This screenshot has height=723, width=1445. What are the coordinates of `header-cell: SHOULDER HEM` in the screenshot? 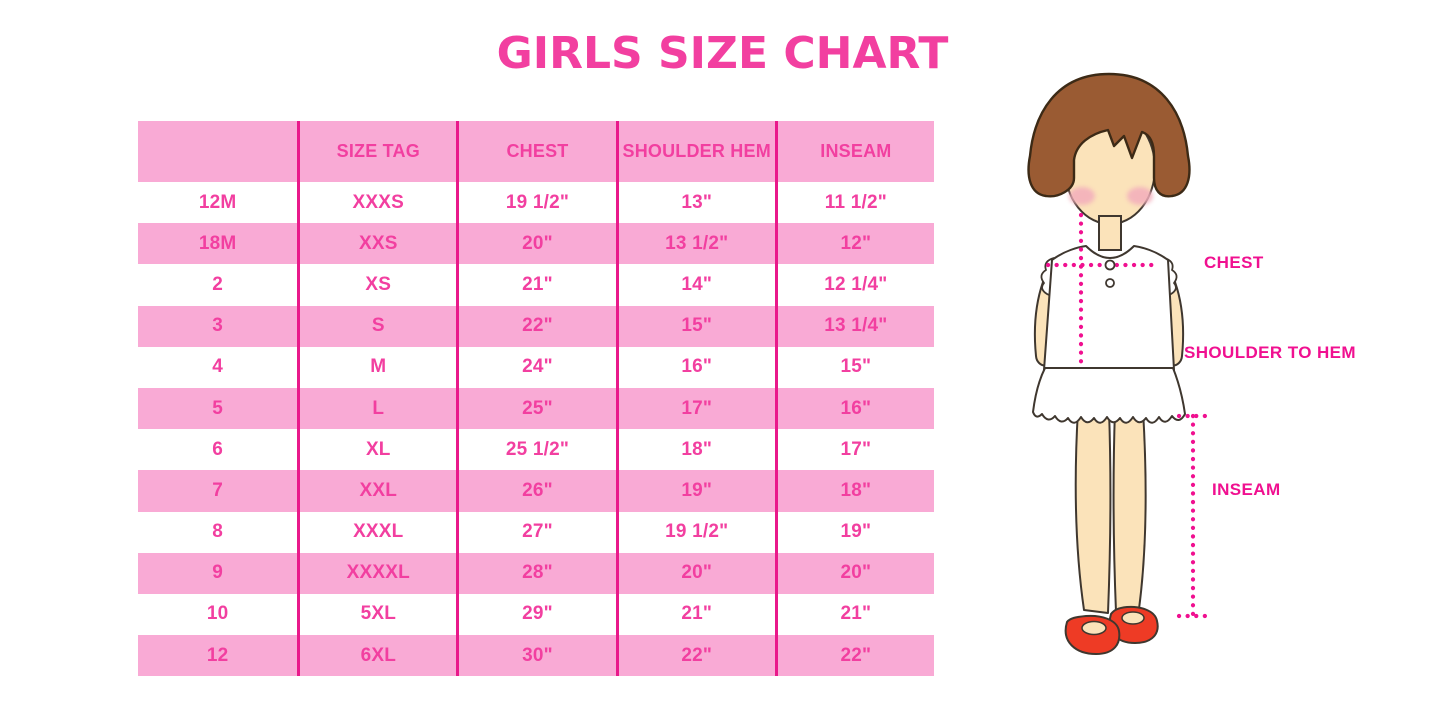 It's located at (695, 151).